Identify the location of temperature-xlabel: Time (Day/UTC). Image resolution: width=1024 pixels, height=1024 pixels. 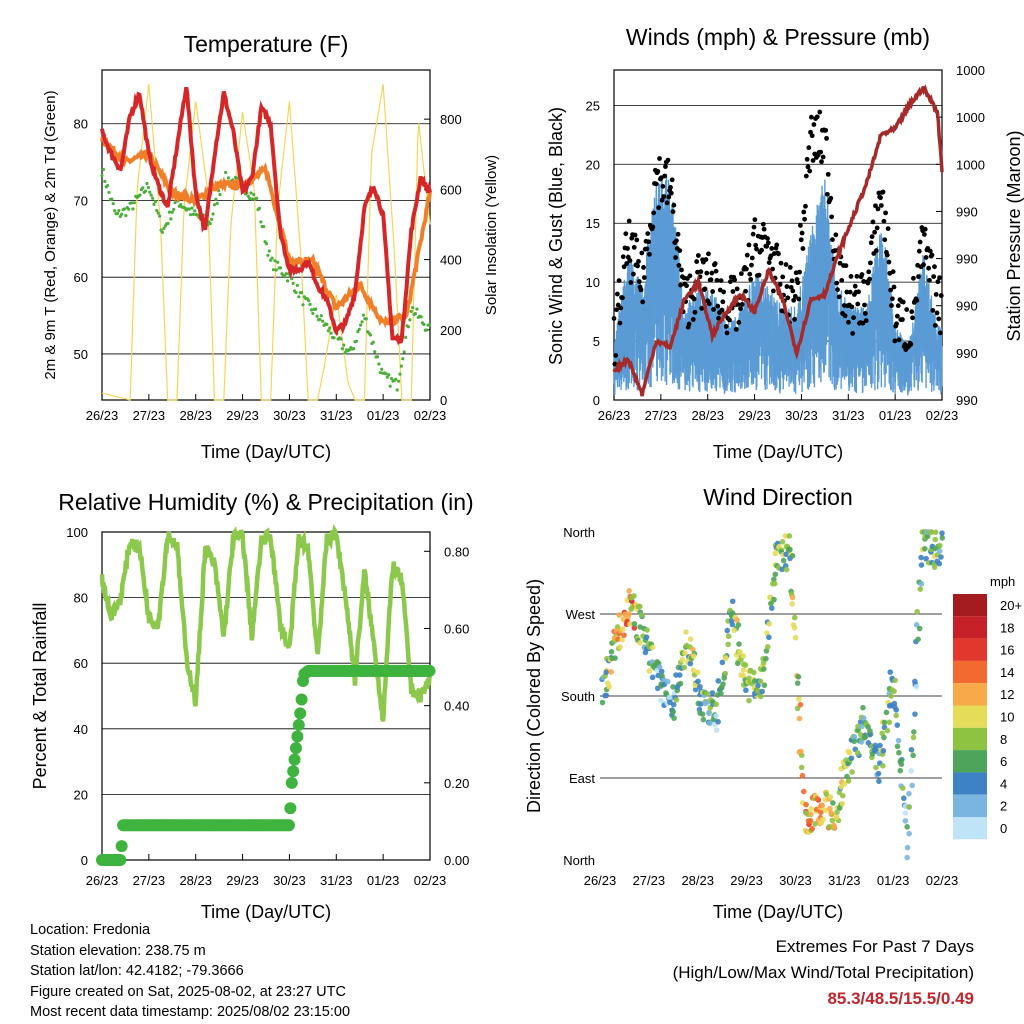
(266, 452).